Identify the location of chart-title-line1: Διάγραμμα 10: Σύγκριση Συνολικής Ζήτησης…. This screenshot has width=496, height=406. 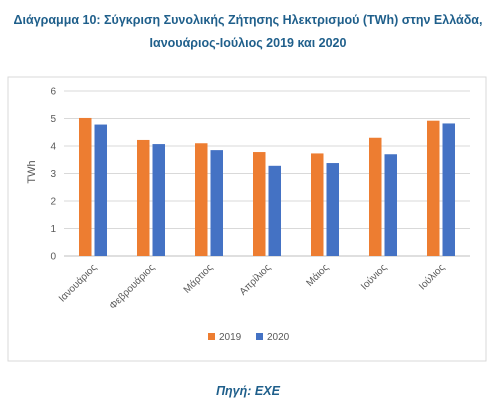
(248, 20).